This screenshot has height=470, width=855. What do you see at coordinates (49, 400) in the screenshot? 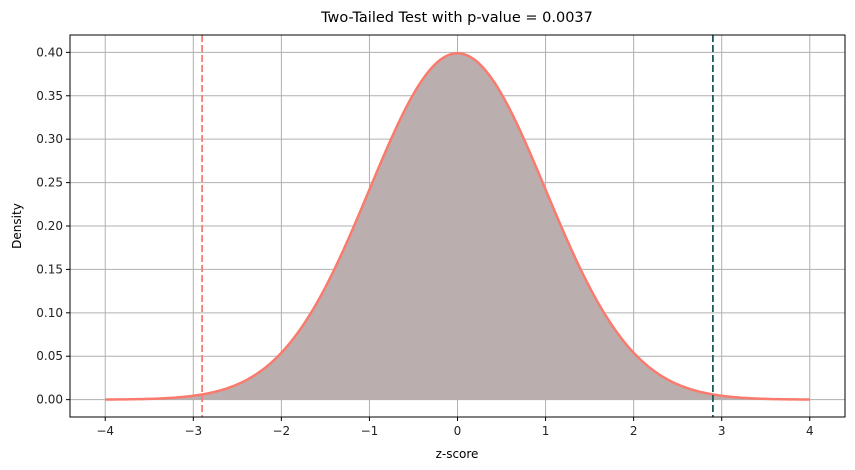
I see `y-tick-label: 0.00` at bounding box center [49, 400].